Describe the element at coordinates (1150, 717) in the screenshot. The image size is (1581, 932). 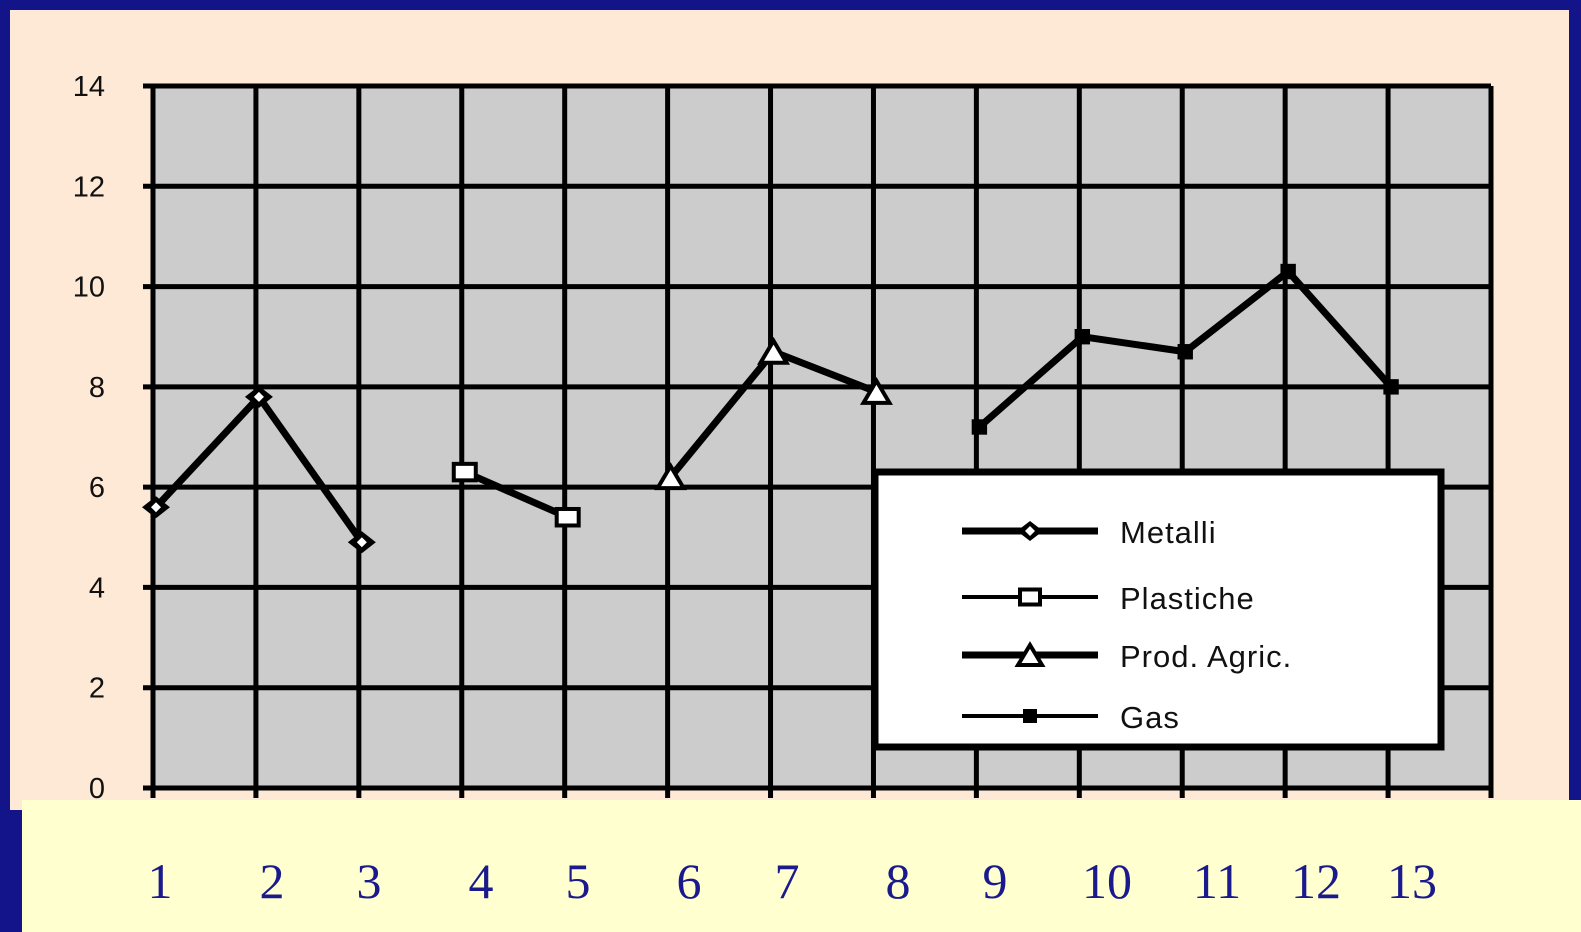
I see `legend-label: Gas` at that location.